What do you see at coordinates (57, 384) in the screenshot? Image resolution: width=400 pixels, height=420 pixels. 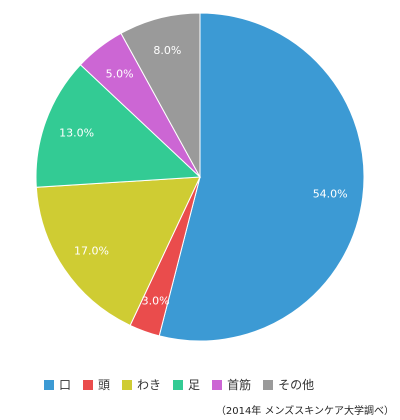 I see `legend-item-0: 口` at bounding box center [57, 384].